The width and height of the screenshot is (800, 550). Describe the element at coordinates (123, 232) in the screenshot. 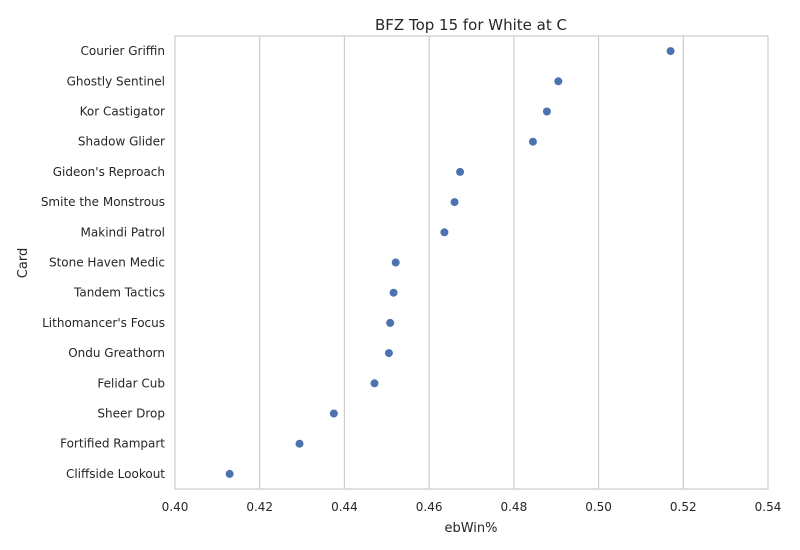

I see `y-tick-label: Makindi Patrol` at that location.